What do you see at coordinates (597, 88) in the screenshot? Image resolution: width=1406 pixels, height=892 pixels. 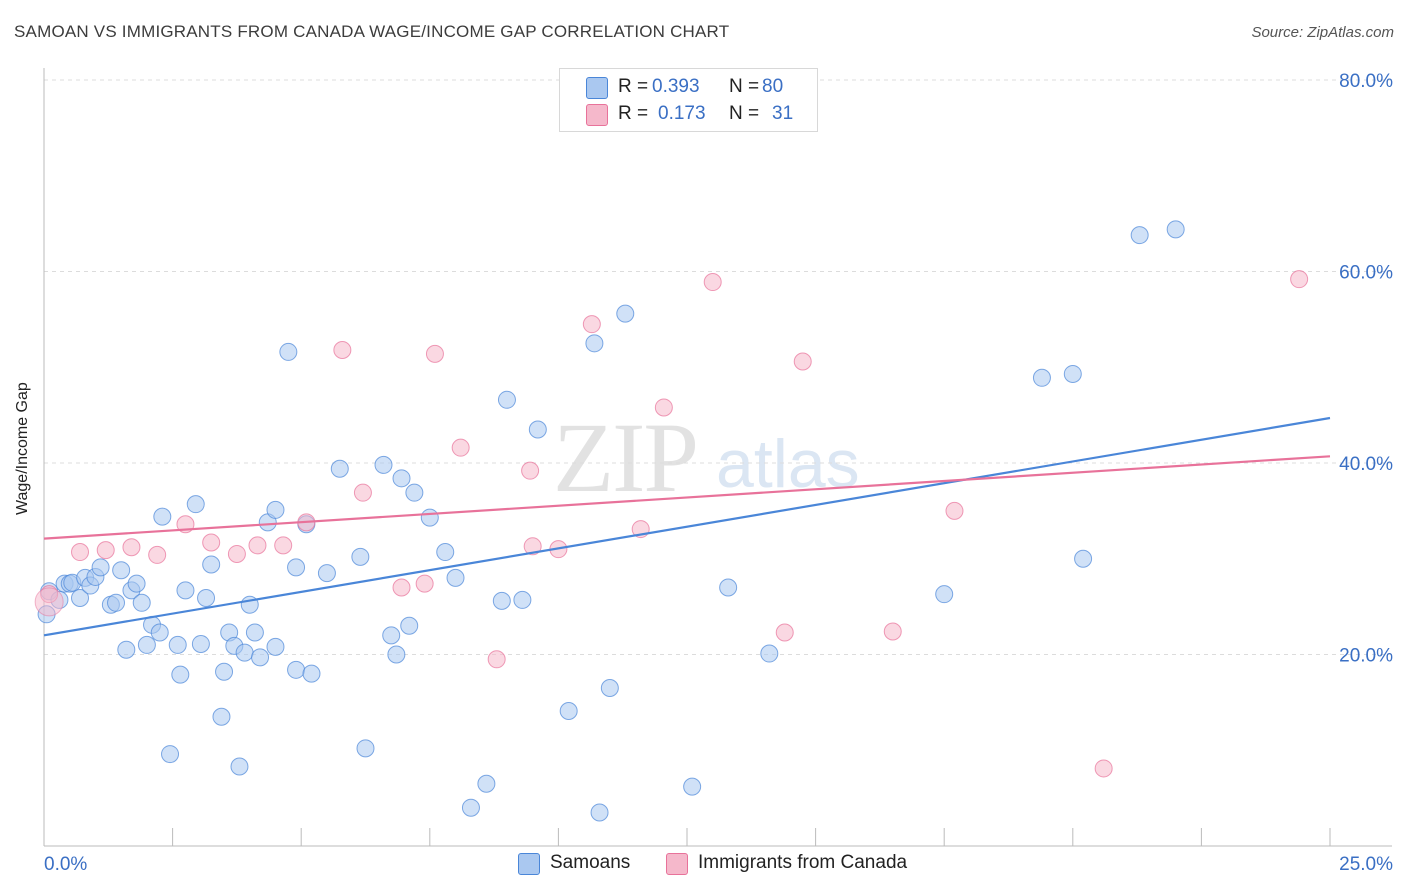 I see `legend-swatch-samoans` at bounding box center [597, 88].